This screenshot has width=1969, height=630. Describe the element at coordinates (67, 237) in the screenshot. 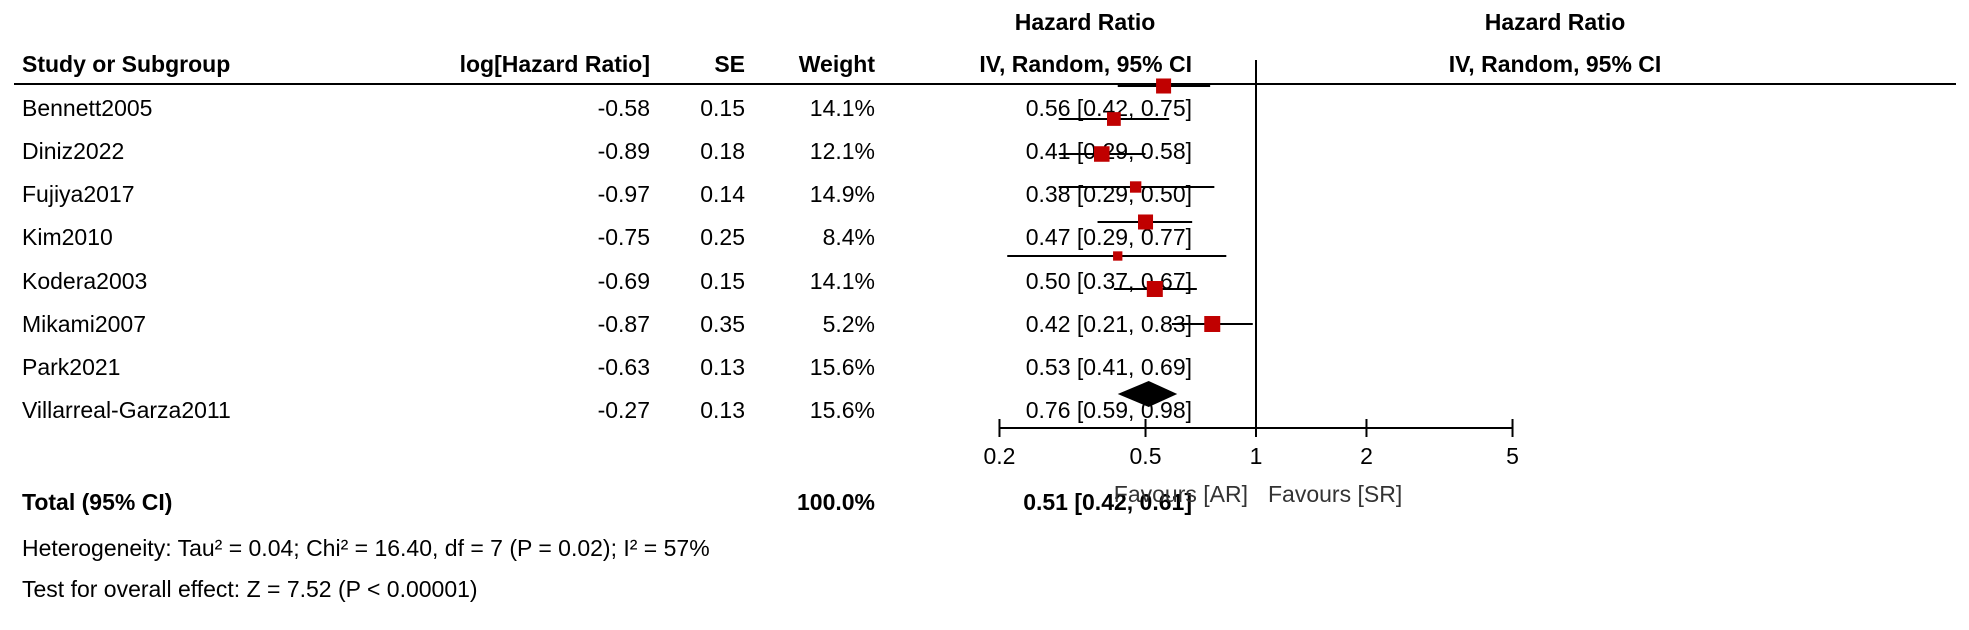

I see `study-name: Kim2010` at that location.